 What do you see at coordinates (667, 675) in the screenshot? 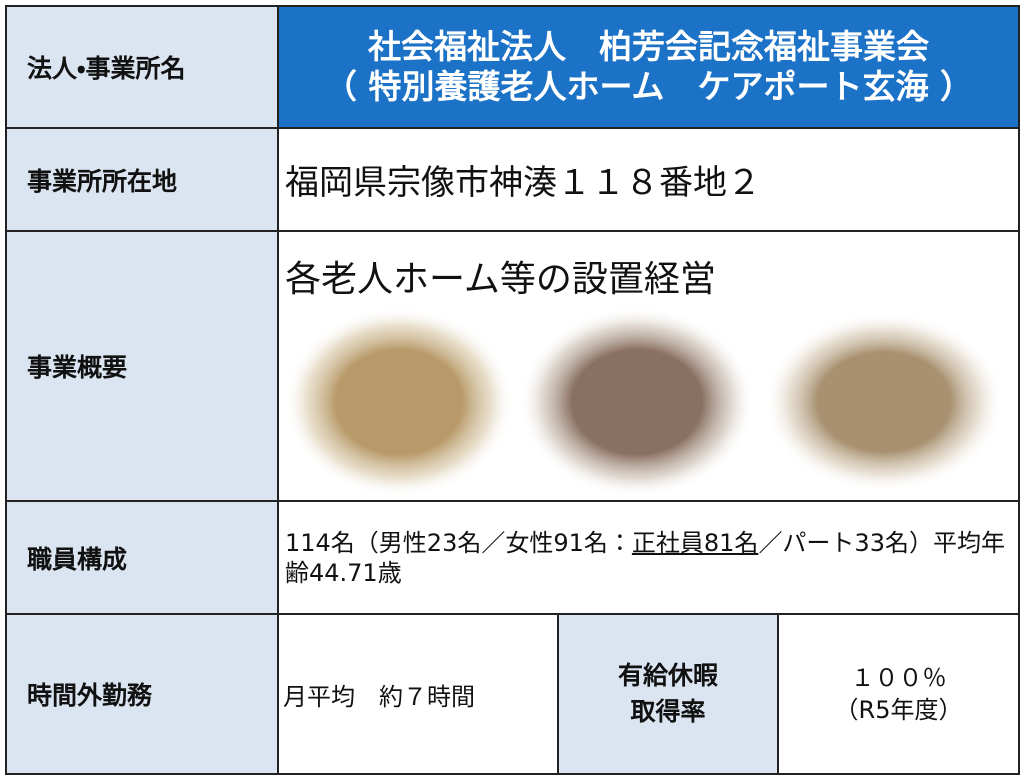
I see `label: 有給休暇` at bounding box center [667, 675].